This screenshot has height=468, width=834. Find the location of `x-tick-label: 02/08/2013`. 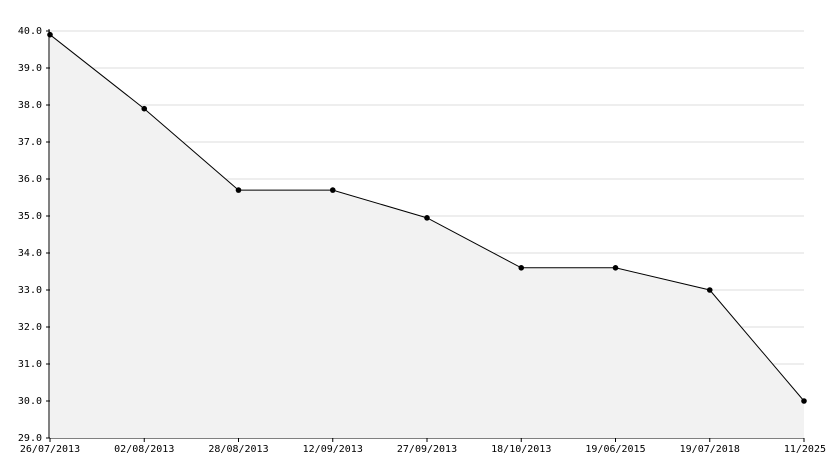

x-tick-label: 02/08/2013 is located at coordinates (144, 449).